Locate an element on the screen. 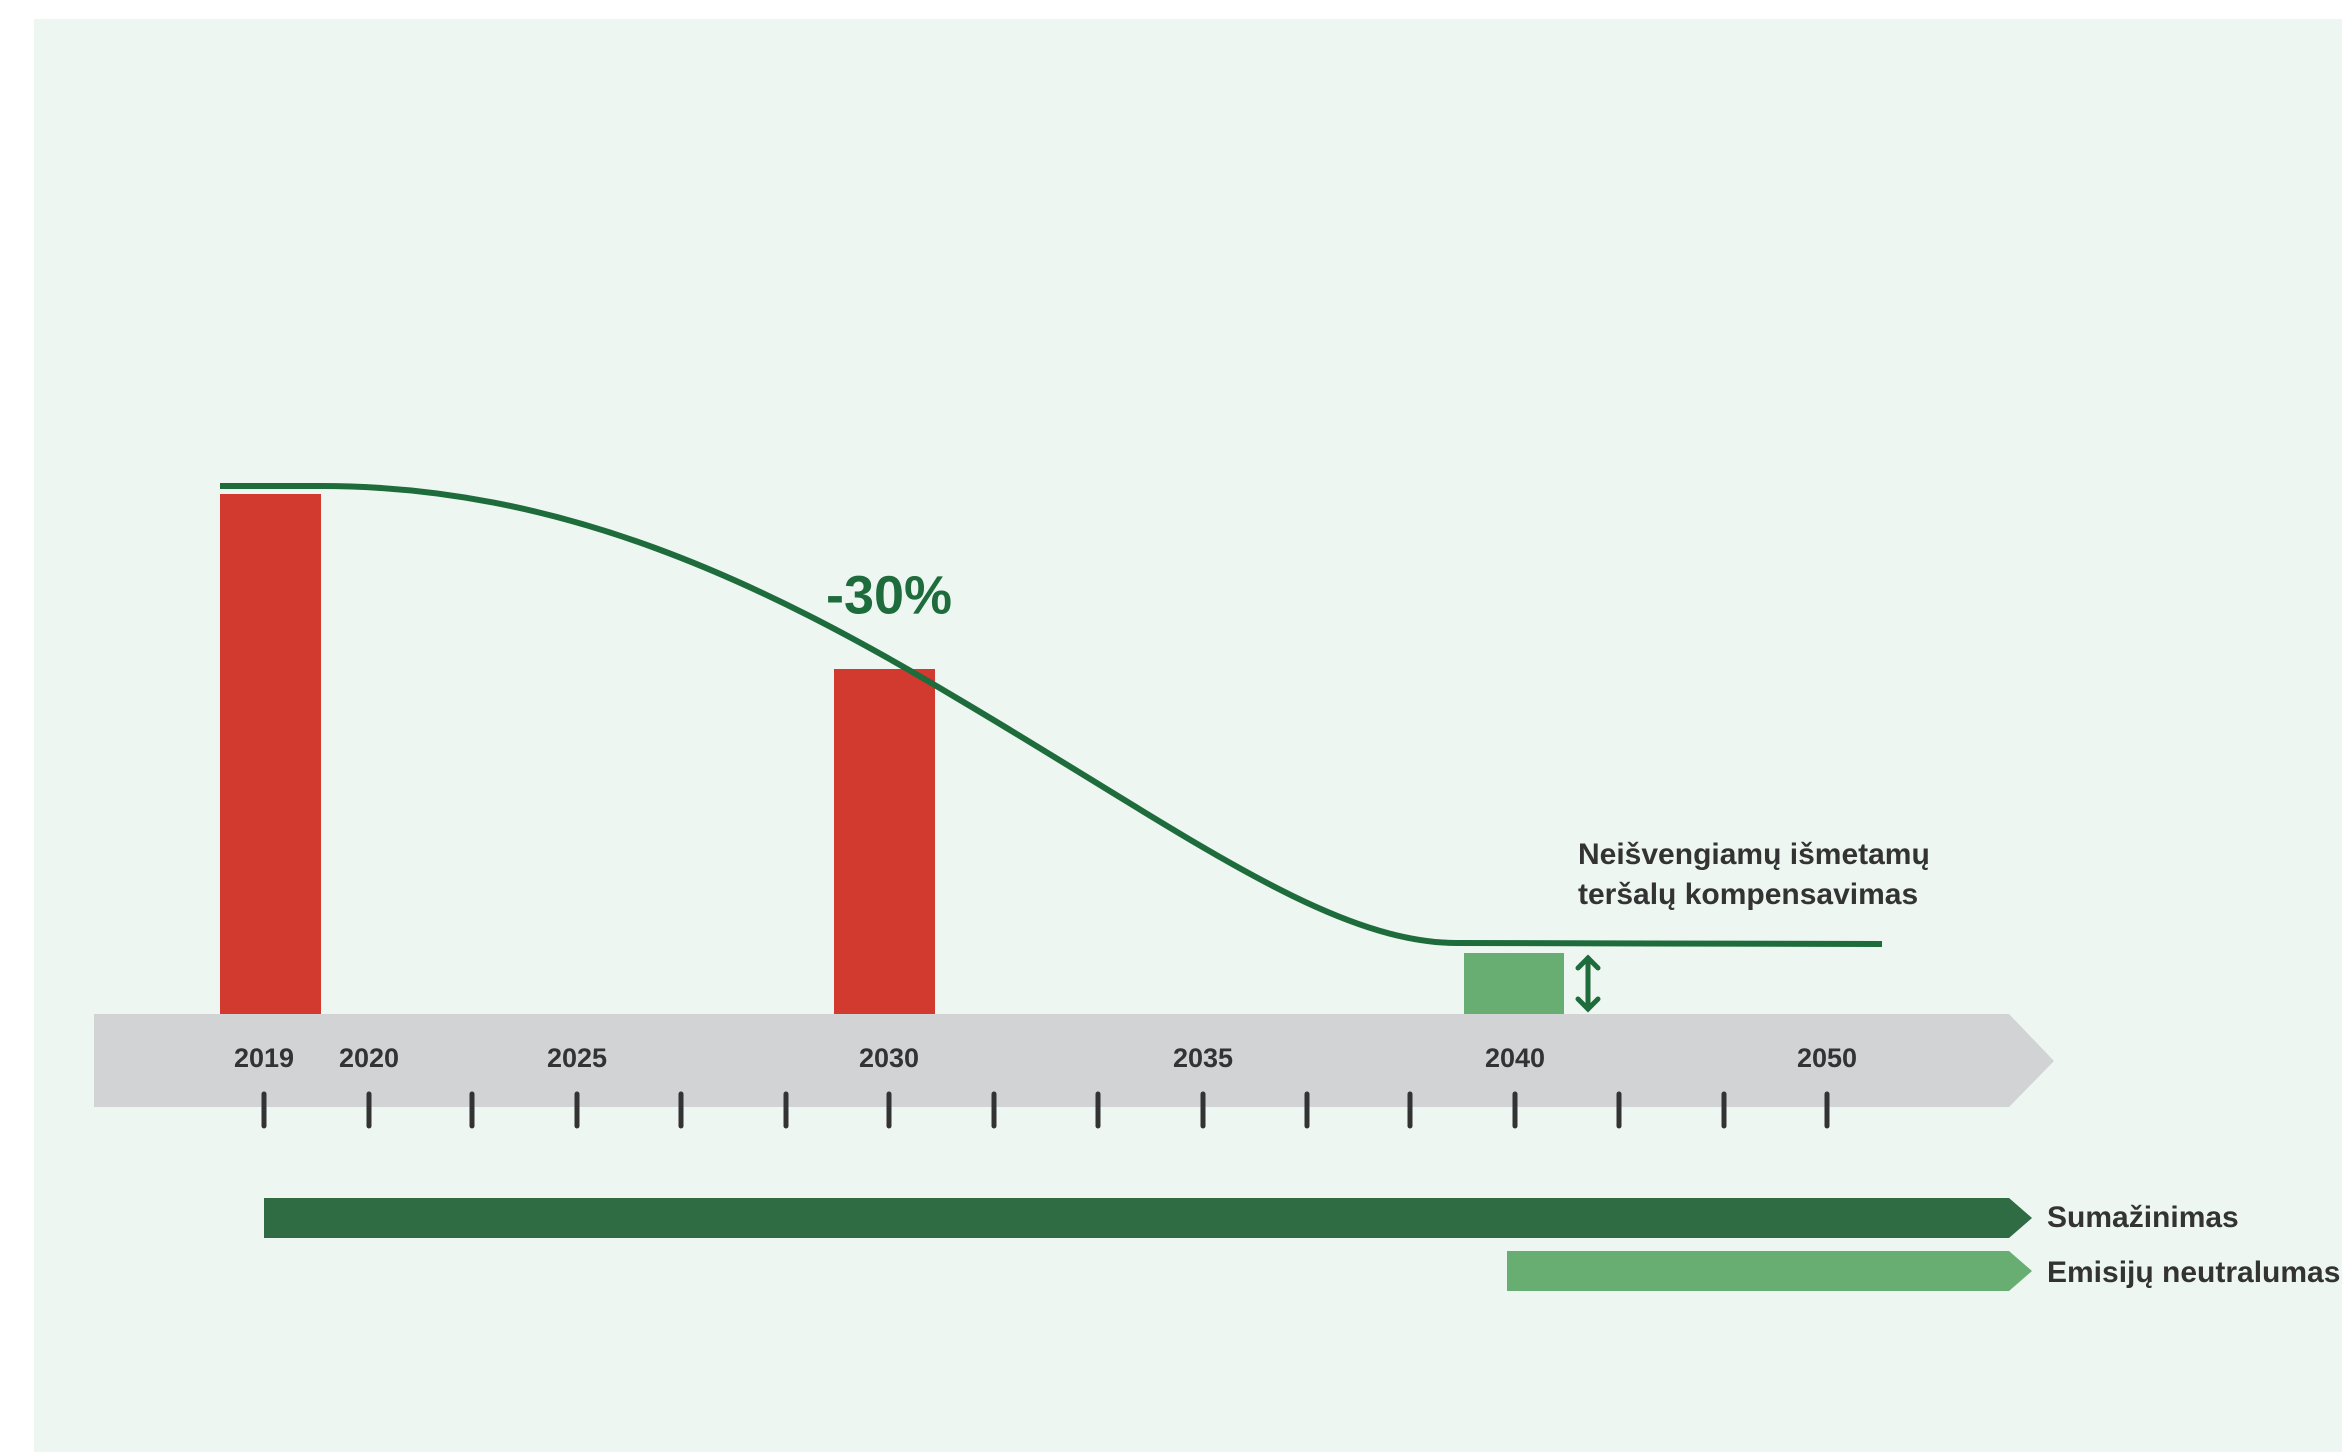 This screenshot has height=1453, width=2342. legend-bar-neutrality is located at coordinates (1769, 1271).